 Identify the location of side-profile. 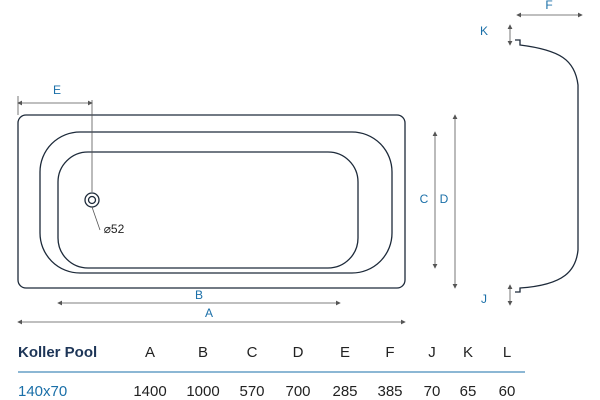
(547, 166).